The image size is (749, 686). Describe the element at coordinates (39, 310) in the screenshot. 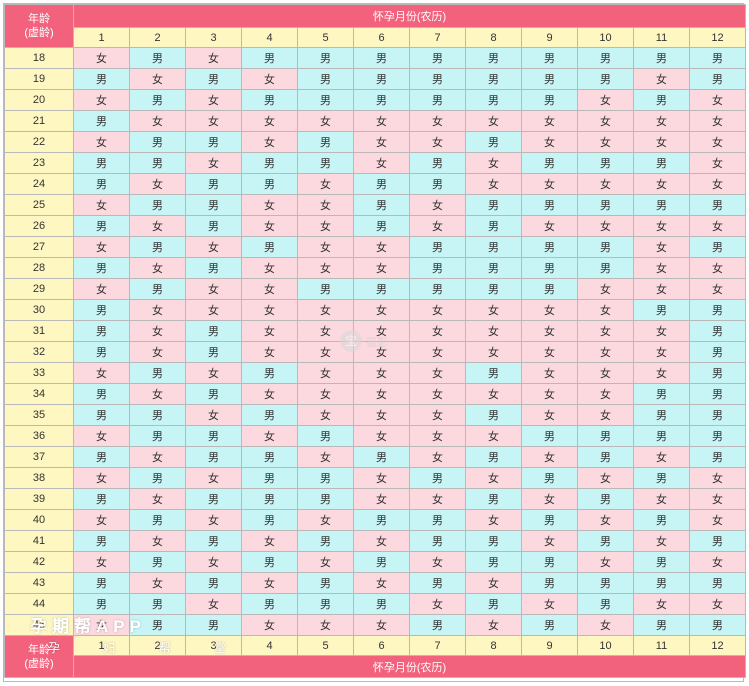

I see `age-cell: 30` at that location.